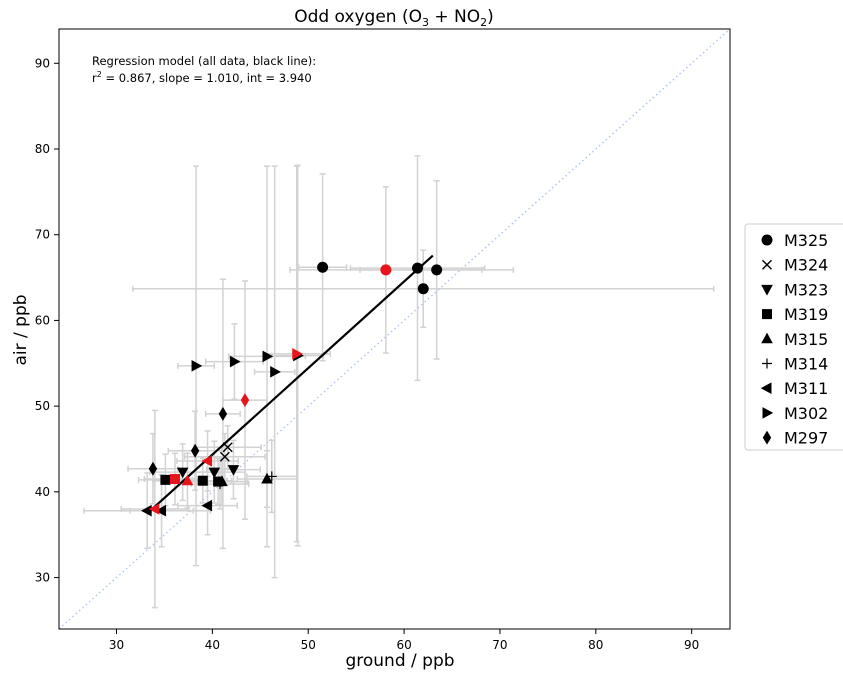 The width and height of the screenshot is (843, 673). Describe the element at coordinates (806, 413) in the screenshot. I see `legend-label: M302` at that location.